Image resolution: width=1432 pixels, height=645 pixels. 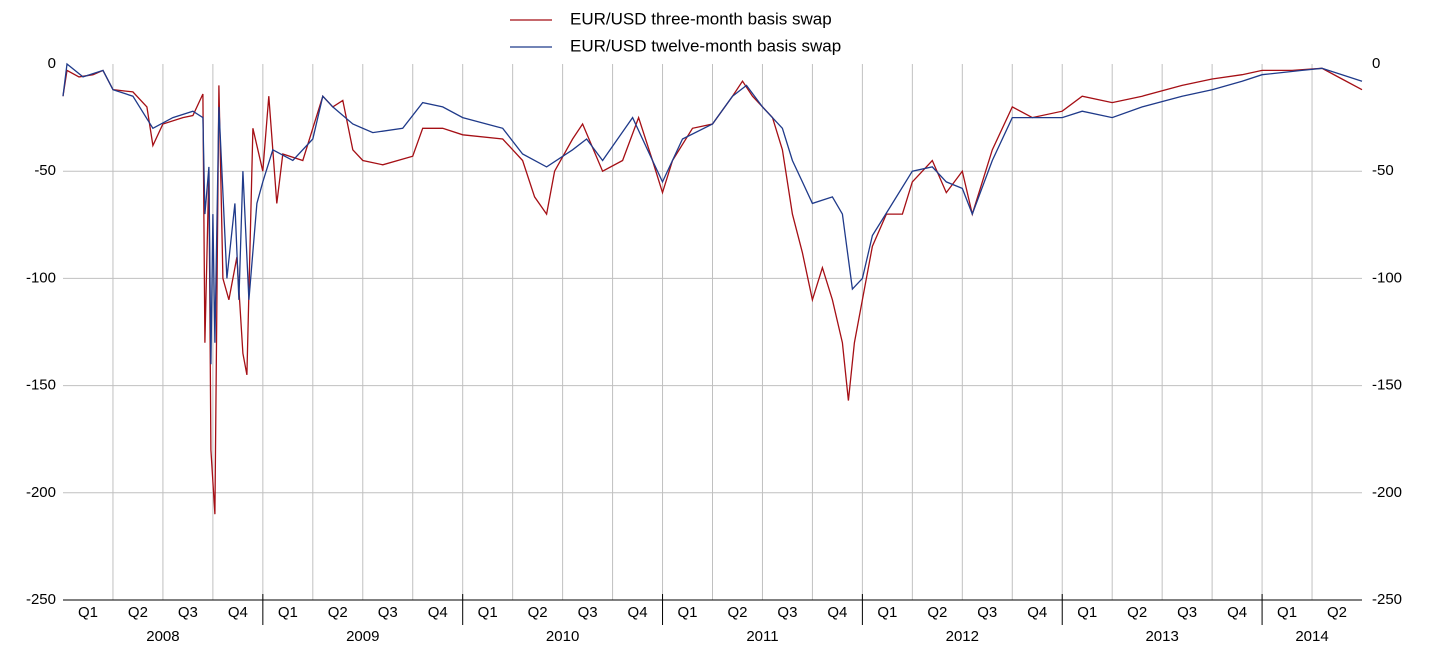 What do you see at coordinates (52, 63) in the screenshot?
I see `y-tick-label: 0` at bounding box center [52, 63].